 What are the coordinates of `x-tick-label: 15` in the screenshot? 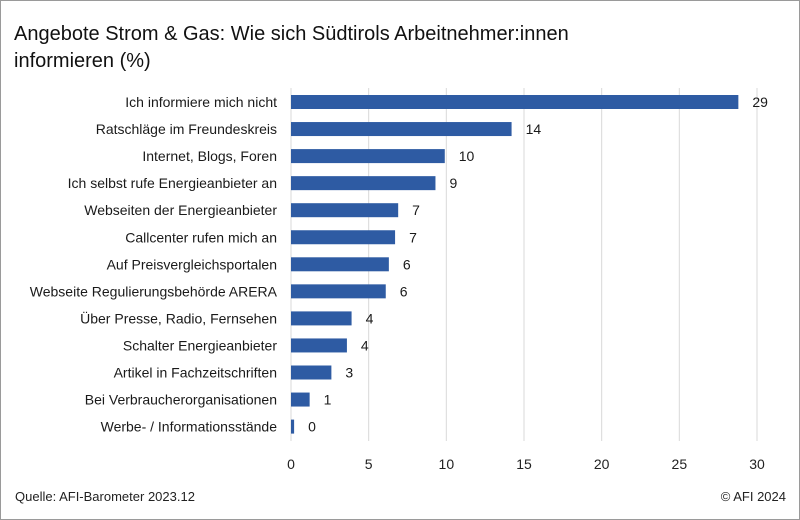 It's located at (524, 464).